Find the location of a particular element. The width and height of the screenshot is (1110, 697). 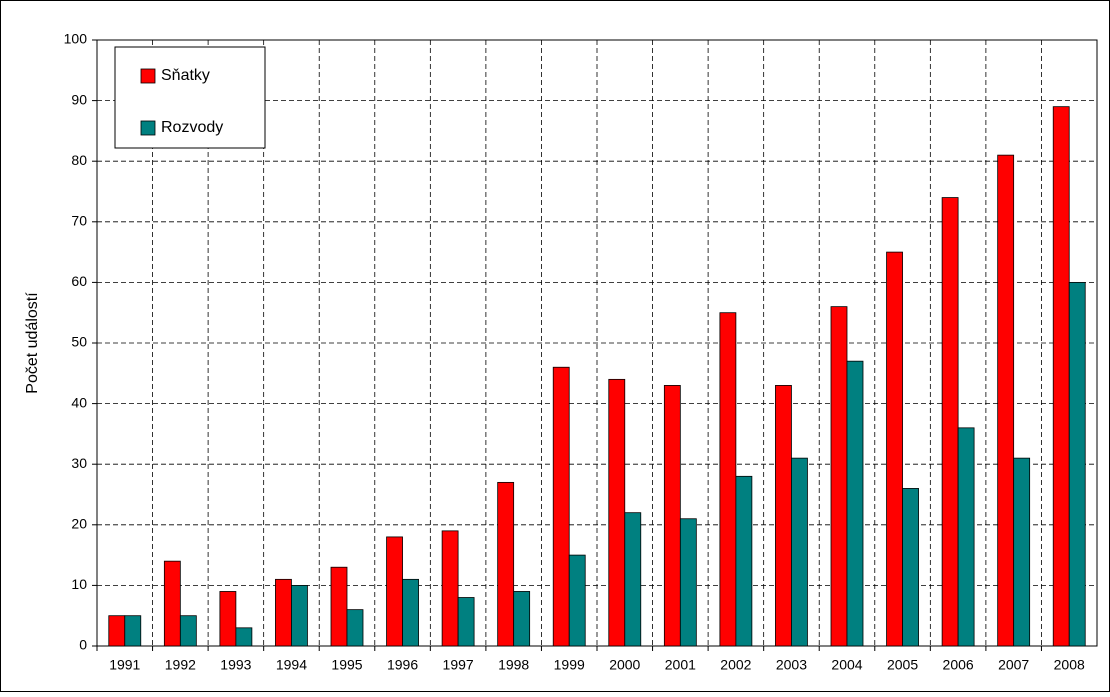

x-tick-label: 2003 is located at coordinates (791, 665).